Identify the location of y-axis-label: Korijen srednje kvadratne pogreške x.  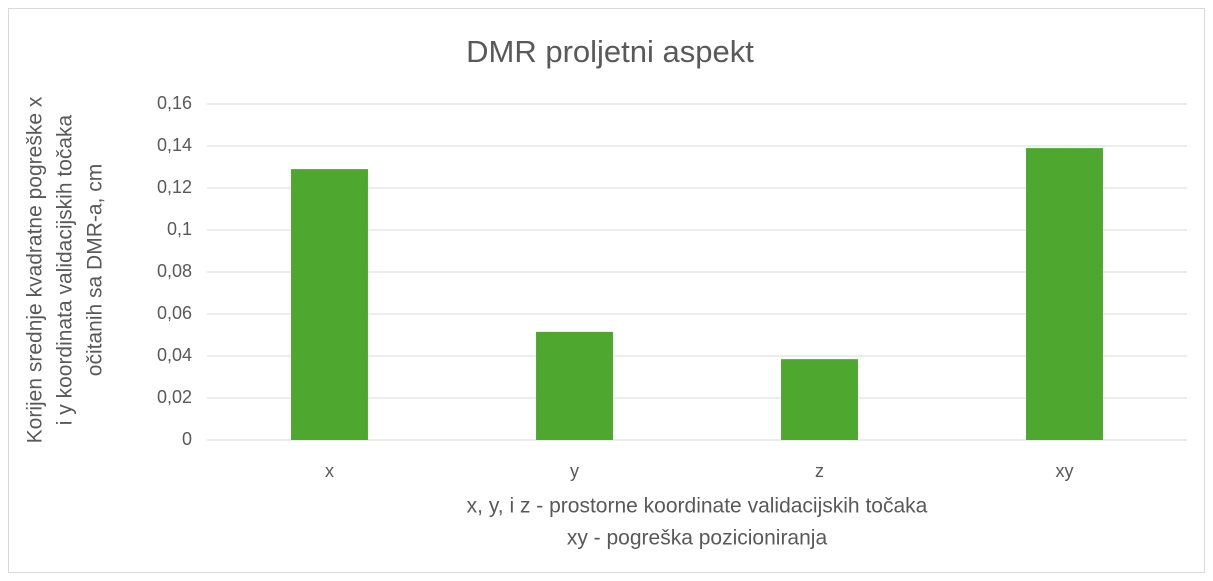
(35, 269).